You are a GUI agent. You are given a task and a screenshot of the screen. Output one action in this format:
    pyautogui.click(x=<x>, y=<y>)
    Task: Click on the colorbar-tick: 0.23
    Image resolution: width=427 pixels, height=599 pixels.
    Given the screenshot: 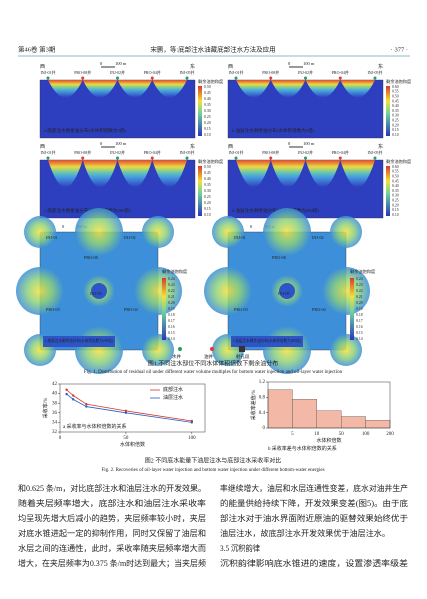 What is the action you would take?
    pyautogui.click(x=171, y=285)
    